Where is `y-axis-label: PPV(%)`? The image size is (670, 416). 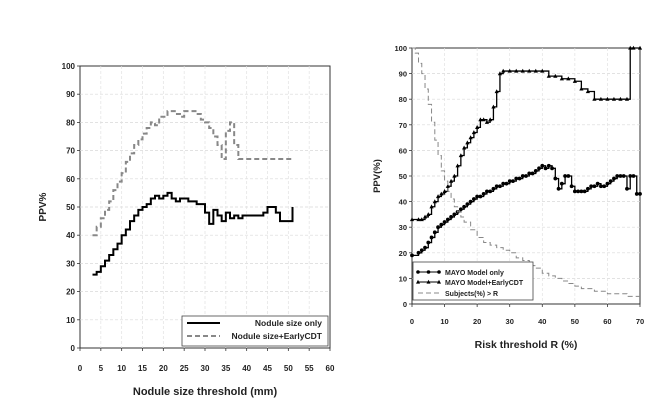
y-axis-label: PPV(%) is located at coordinates (377, 176).